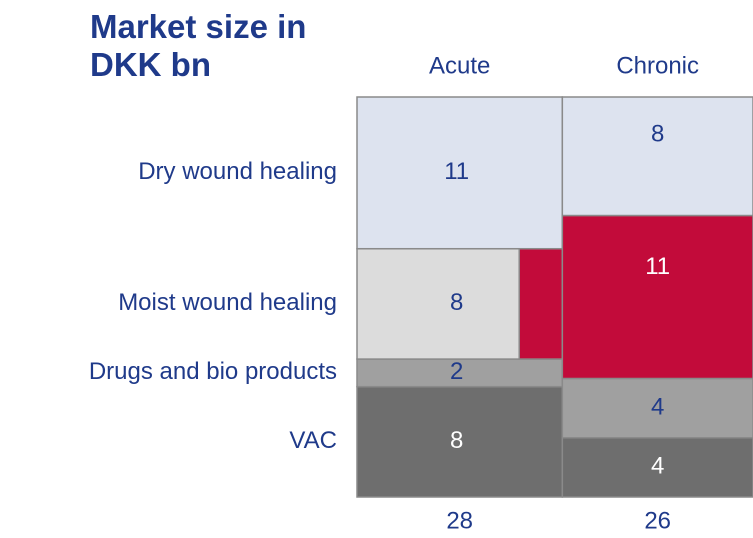  I want to click on row-label: Moist wound healing, so click(227, 302).